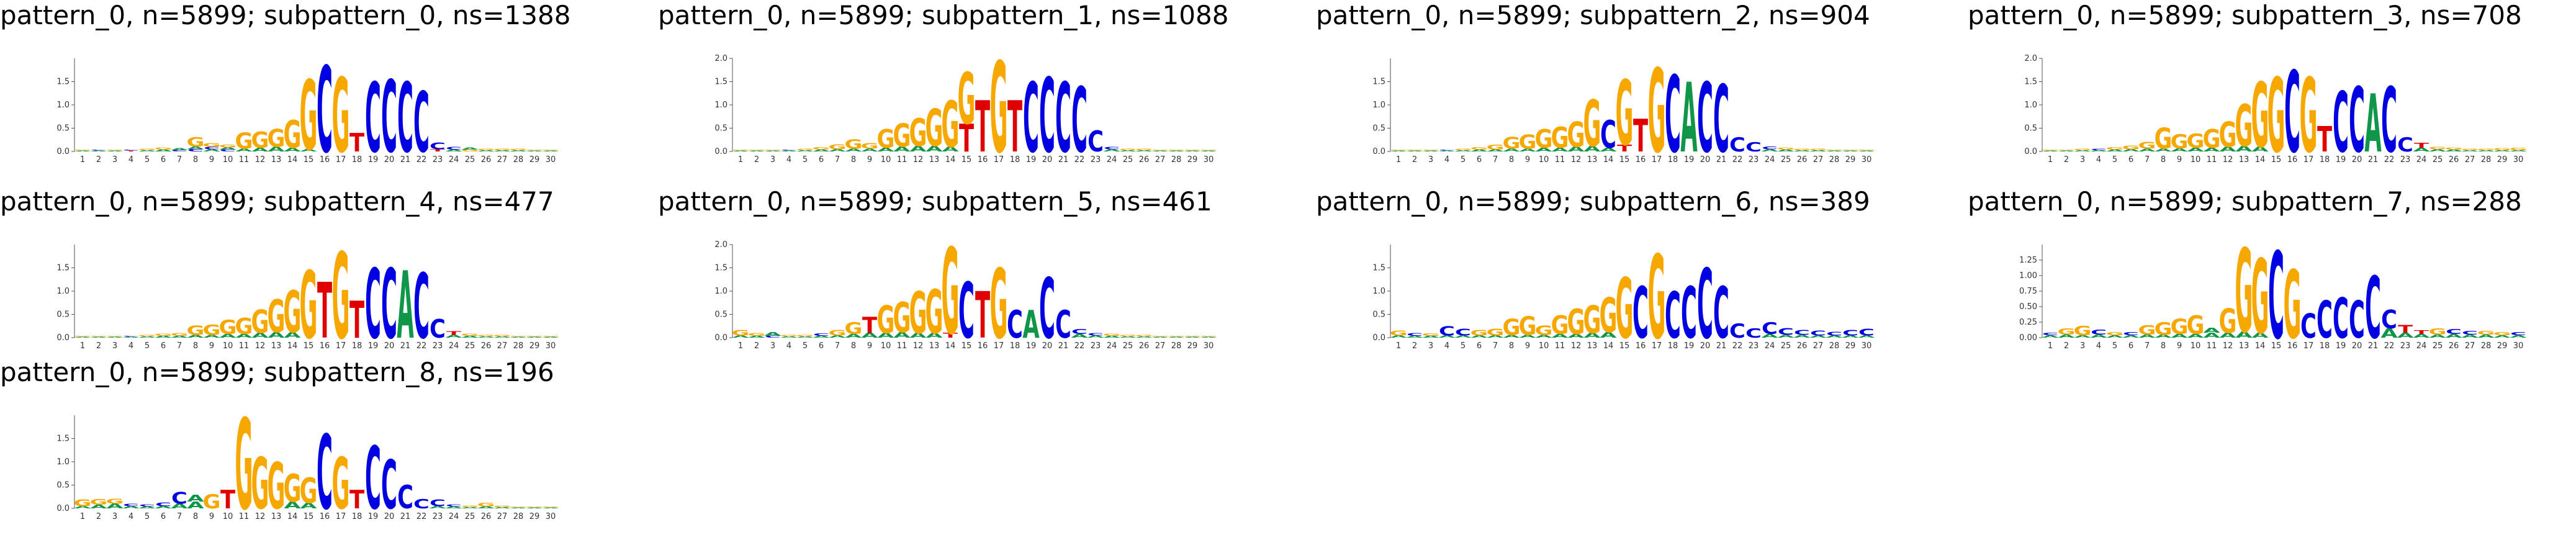 This screenshot has width=2576, height=540. I want to click on x-tick-label: 25, so click(470, 346).